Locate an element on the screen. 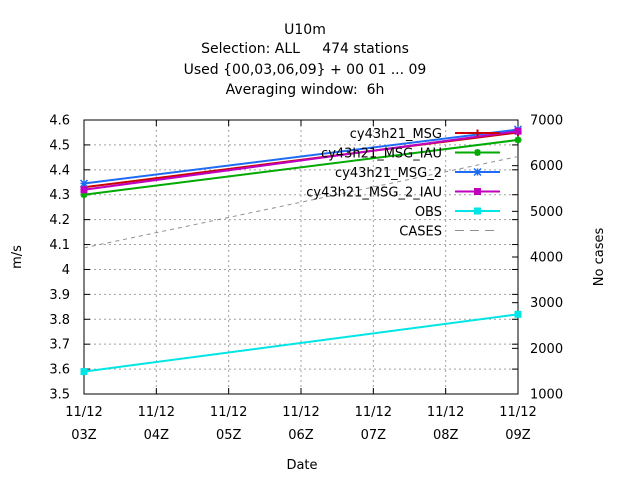  y-tick-label: 4.3 is located at coordinates (59, 195).